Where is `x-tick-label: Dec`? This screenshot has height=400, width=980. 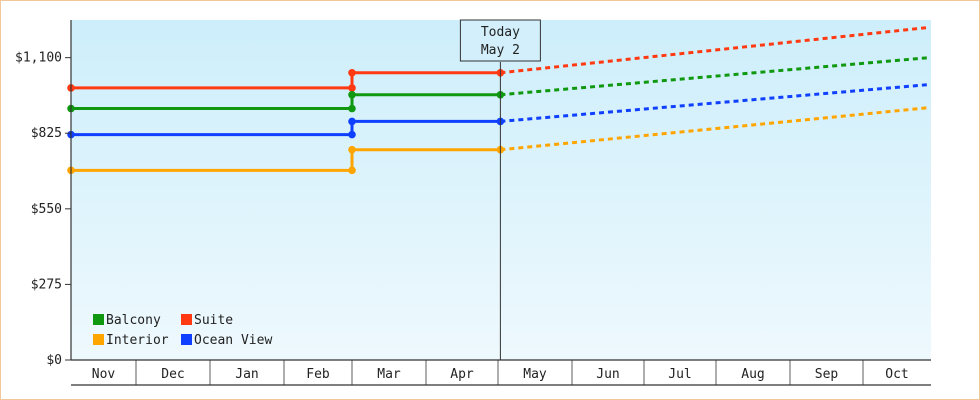 x-tick-label: Dec is located at coordinates (172, 374).